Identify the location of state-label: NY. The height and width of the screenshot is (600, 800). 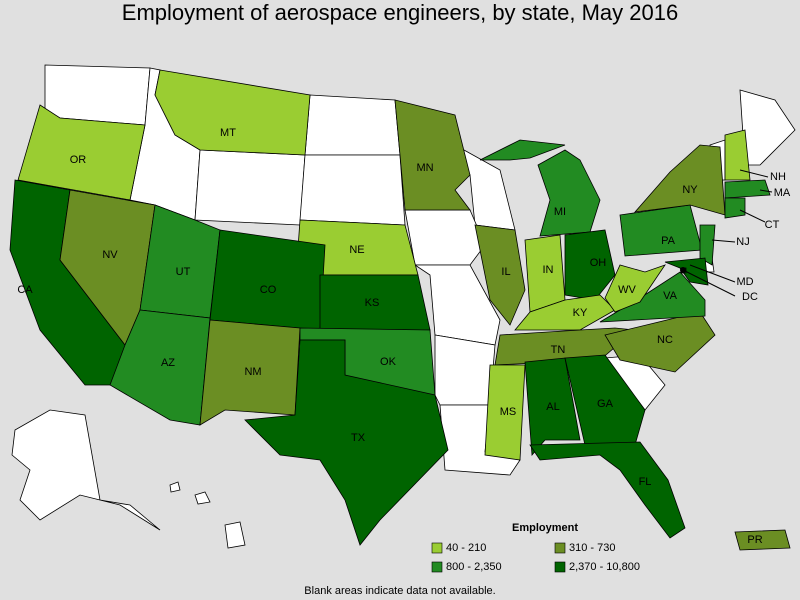
(690, 190).